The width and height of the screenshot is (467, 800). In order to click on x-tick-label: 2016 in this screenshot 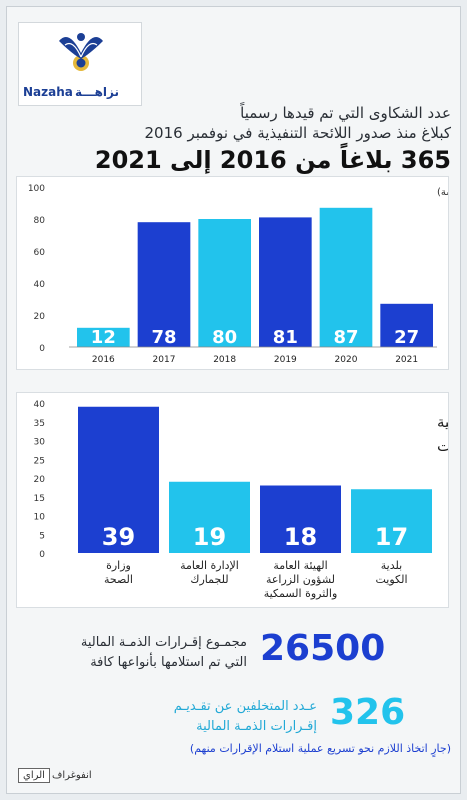, I will do `click(103, 360)`.